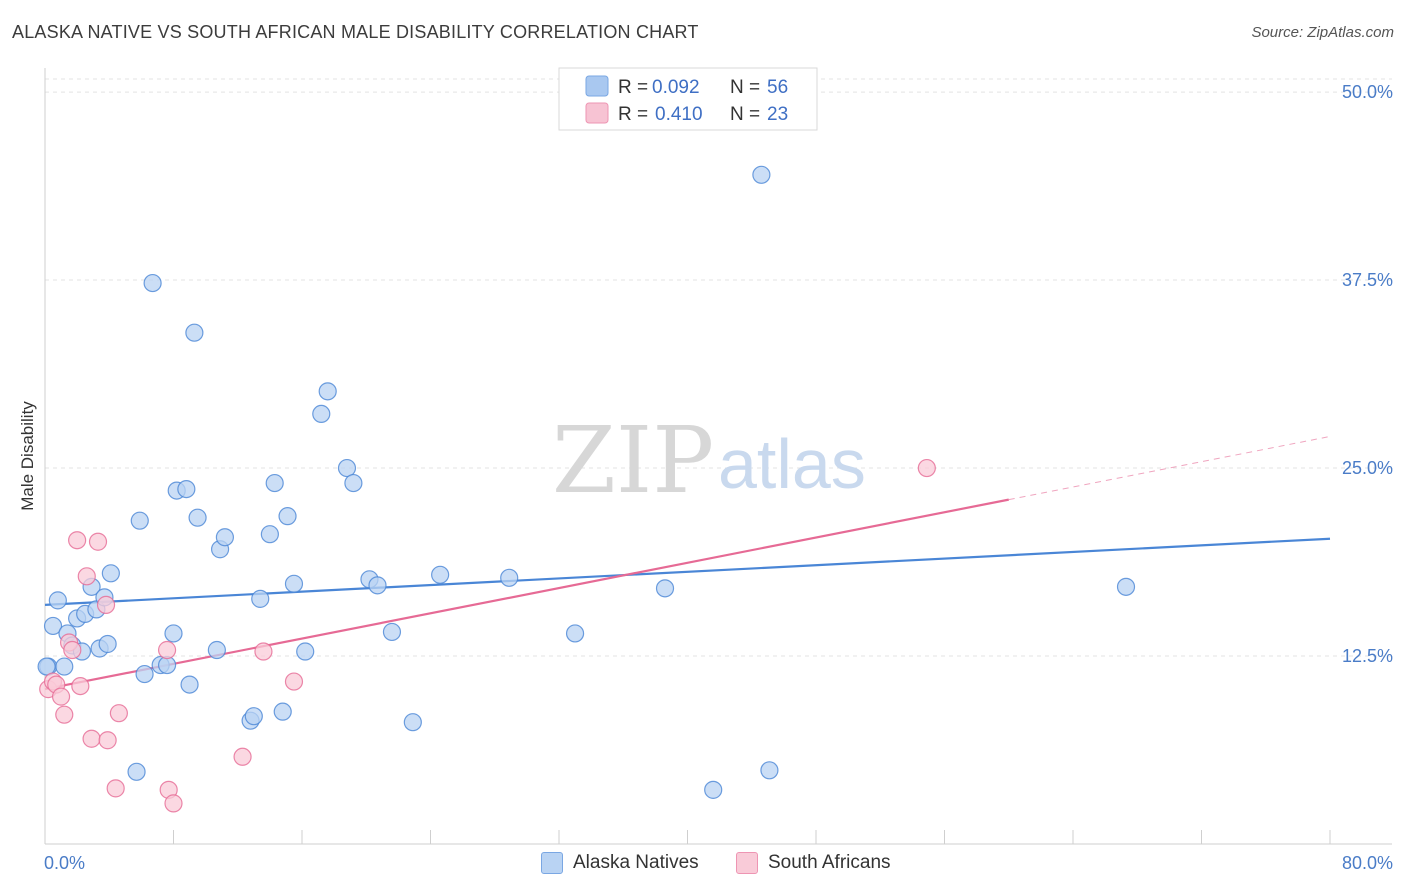 This screenshot has height=892, width=1406. What do you see at coordinates (688, 99) in the screenshot?
I see `legend-box: R = 0.092 N = 56 R = 0.410 N = 23` at bounding box center [688, 99].